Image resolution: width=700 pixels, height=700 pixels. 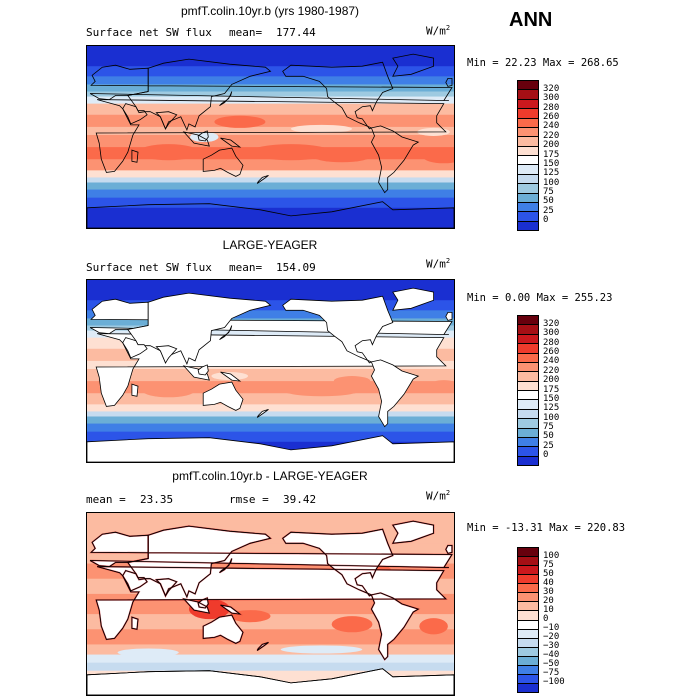 I want to click on colorbar-tick-label: 200, so click(x=551, y=145).